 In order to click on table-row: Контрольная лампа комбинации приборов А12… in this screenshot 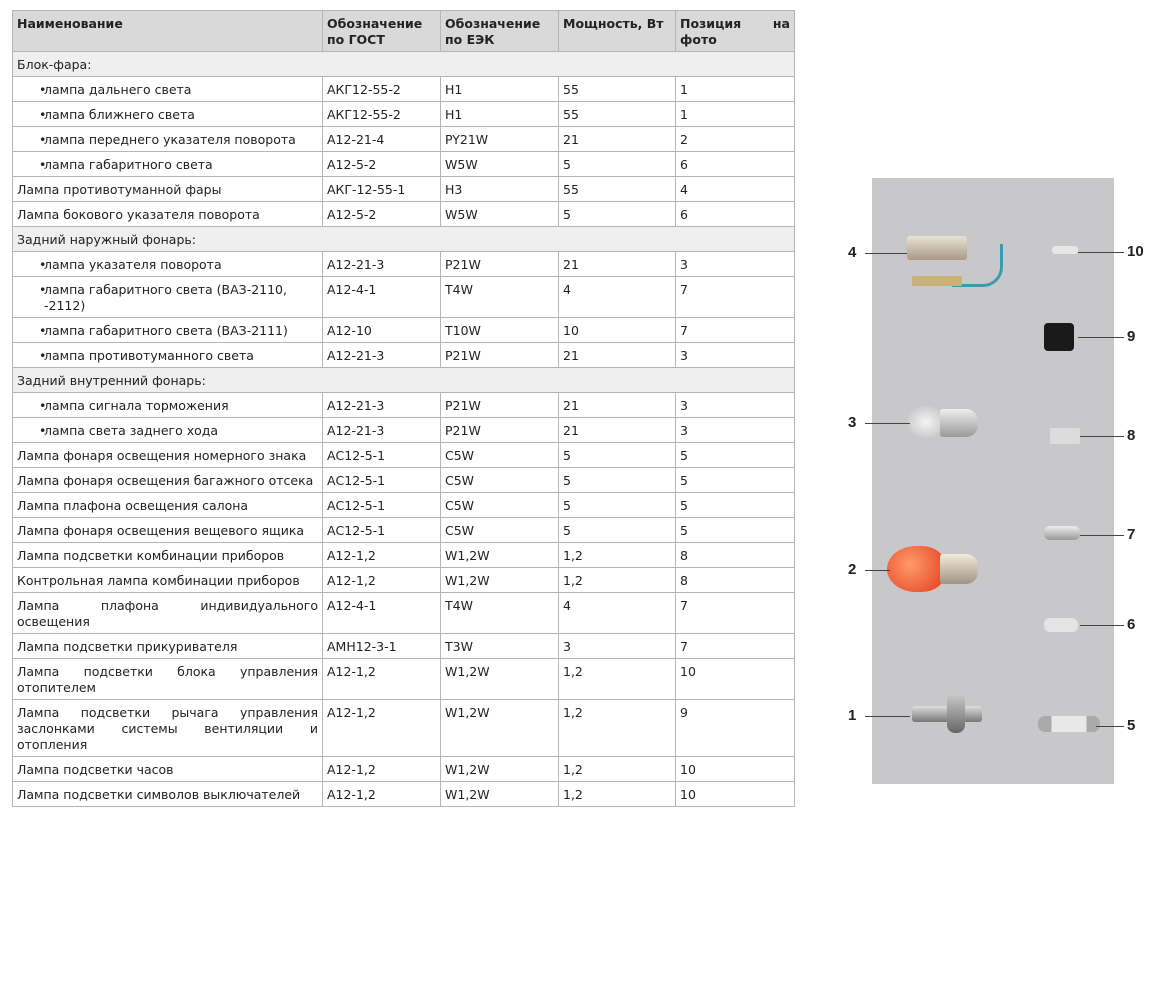, I will do `click(403, 580)`.